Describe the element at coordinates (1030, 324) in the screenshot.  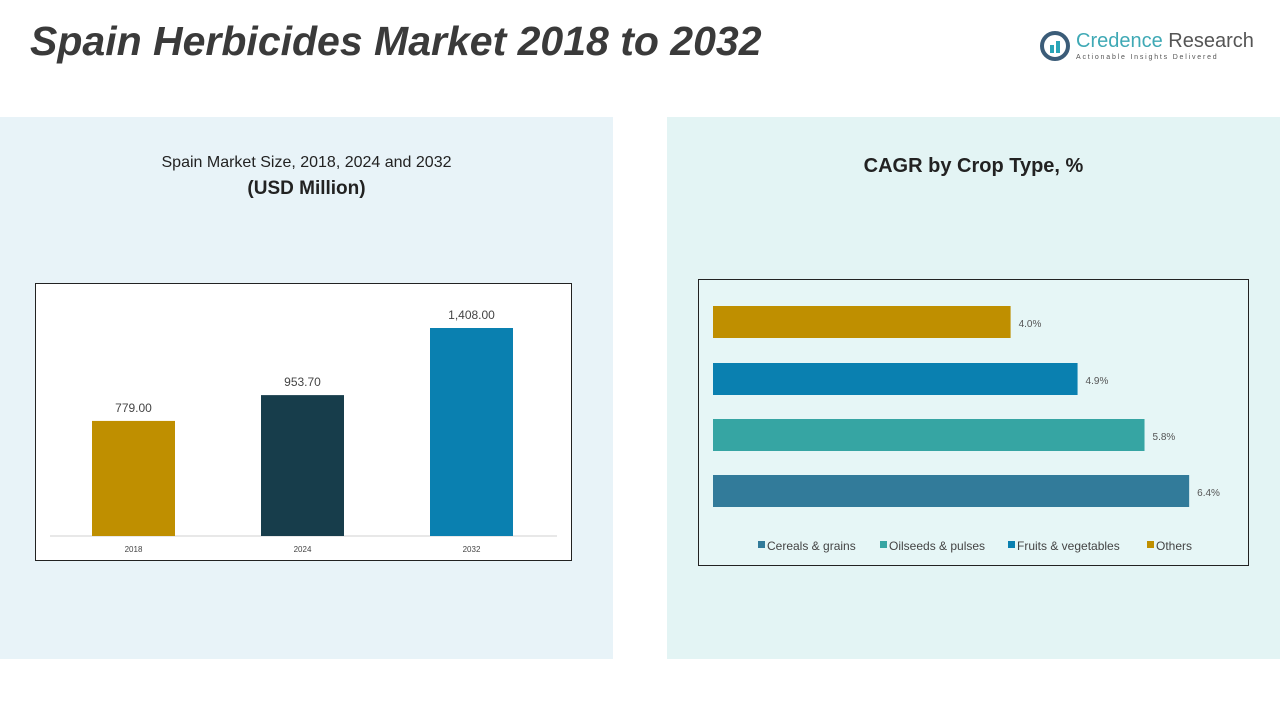
I see `data-label: 4.0%` at that location.